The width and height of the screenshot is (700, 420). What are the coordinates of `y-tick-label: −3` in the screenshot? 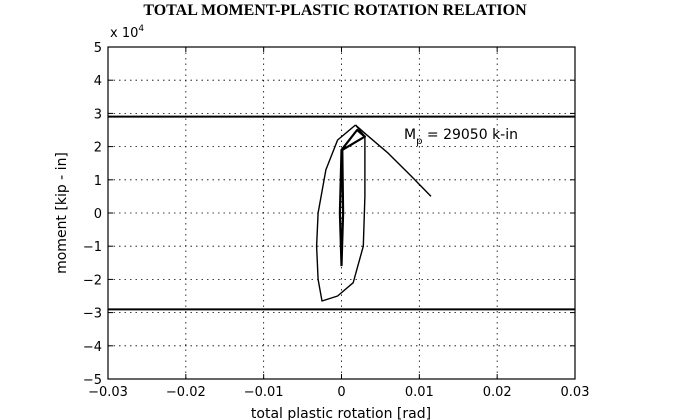 It's located at (92, 314).